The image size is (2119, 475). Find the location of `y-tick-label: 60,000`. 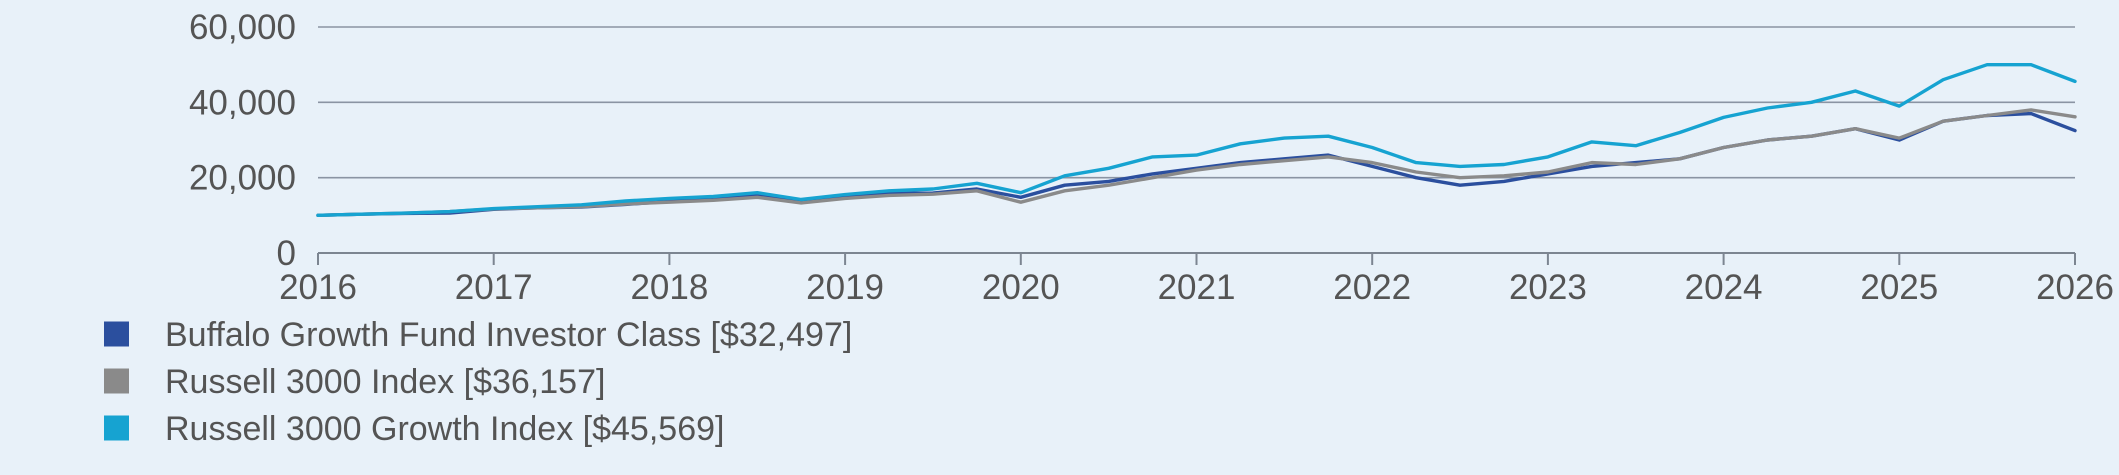

y-tick-label: 60,000 is located at coordinates (242, 27).